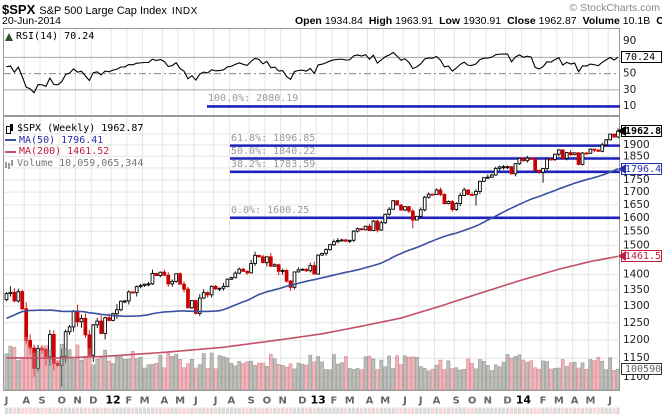 The image size is (662, 414). I want to click on legend-price: $SPX (Weekly) 1962.87, so click(74, 129).